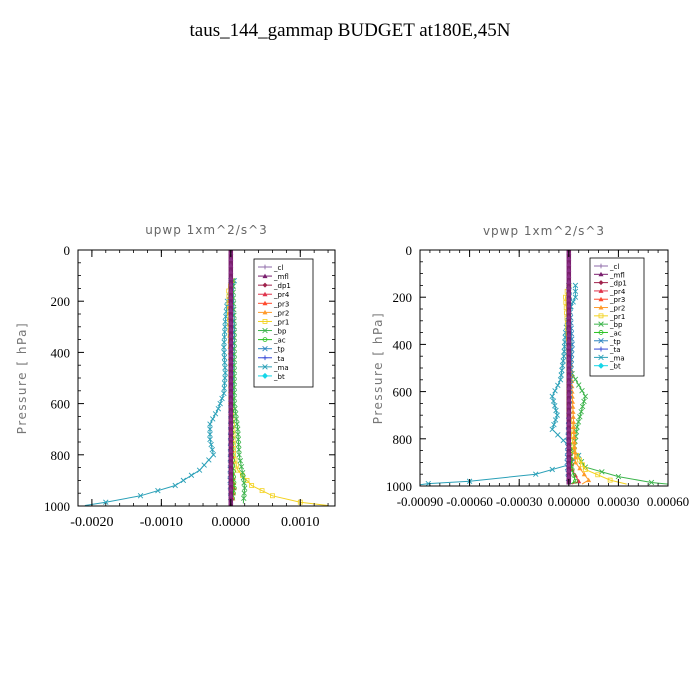 Image resolution: width=700 pixels, height=700 pixels. What do you see at coordinates (500, 385) in the screenshot?
I see `series-line-ma` at bounding box center [500, 385].